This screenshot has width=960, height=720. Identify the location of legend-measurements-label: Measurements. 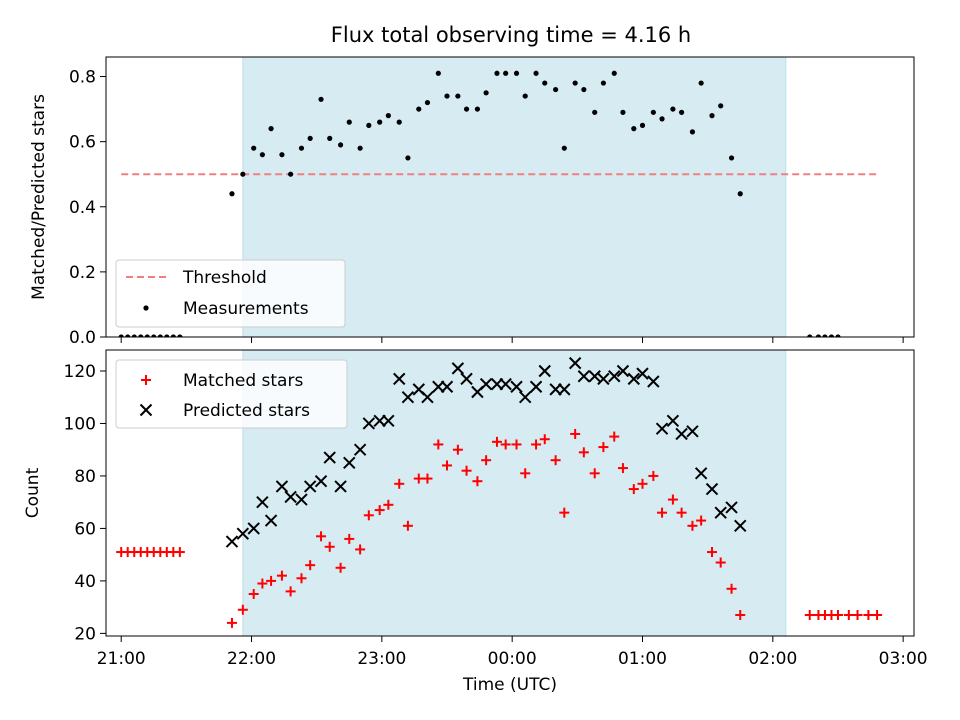
(246, 309).